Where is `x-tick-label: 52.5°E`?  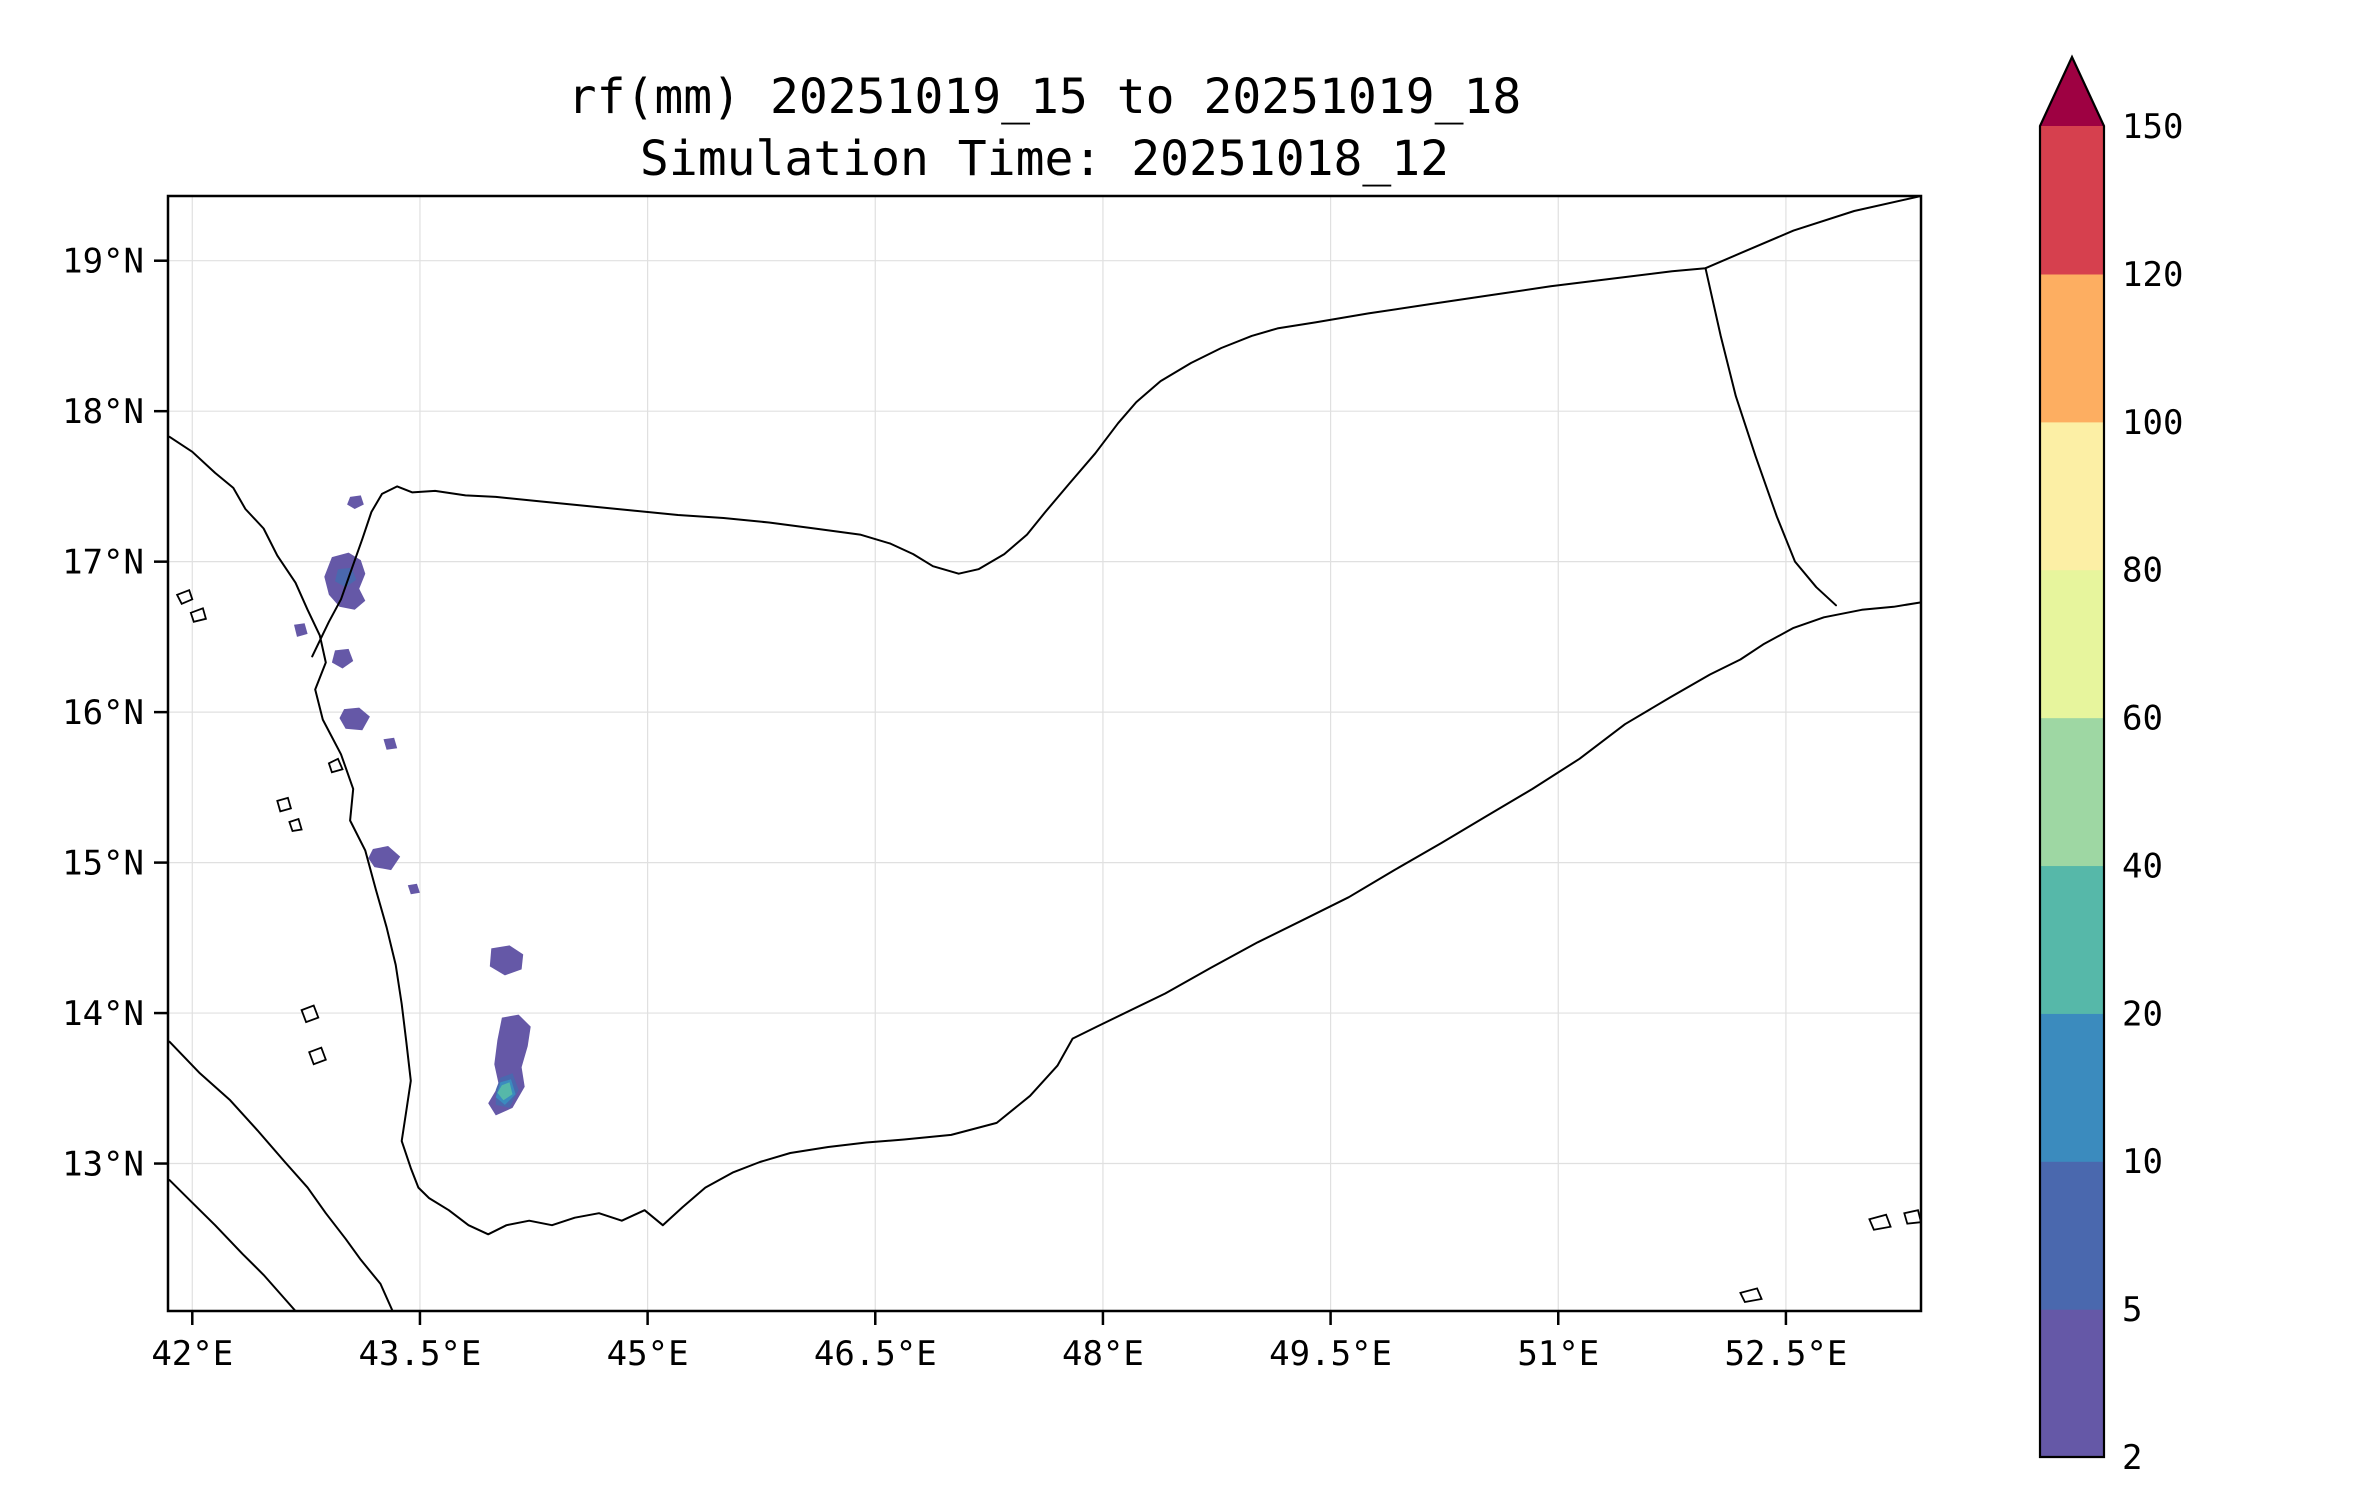 x-tick-label: 52.5°E is located at coordinates (1786, 1354).